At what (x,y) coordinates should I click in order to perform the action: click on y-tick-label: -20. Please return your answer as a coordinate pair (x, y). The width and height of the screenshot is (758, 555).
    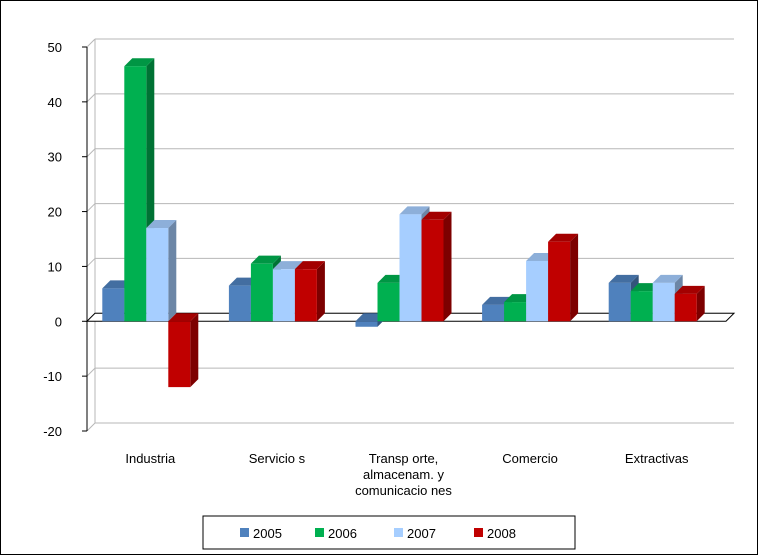
    Looking at the image, I should click on (52, 431).